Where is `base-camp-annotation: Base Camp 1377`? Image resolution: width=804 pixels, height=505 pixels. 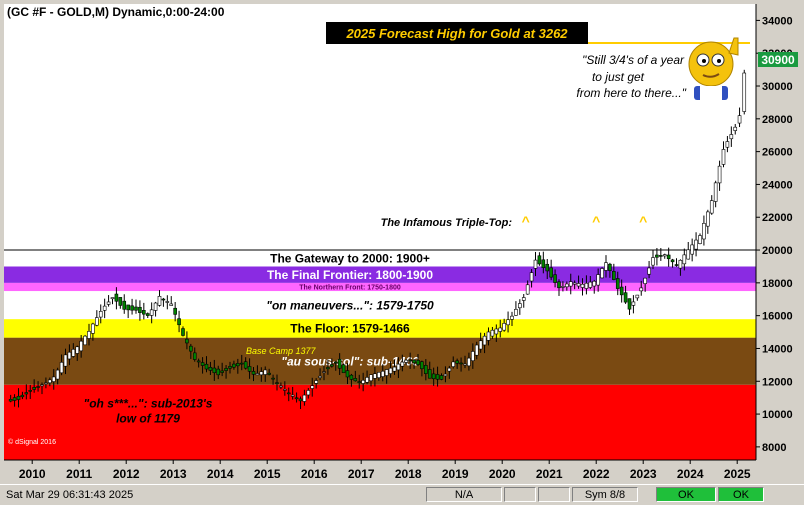
base-camp-annotation: Base Camp 1377 is located at coordinates (281, 351).